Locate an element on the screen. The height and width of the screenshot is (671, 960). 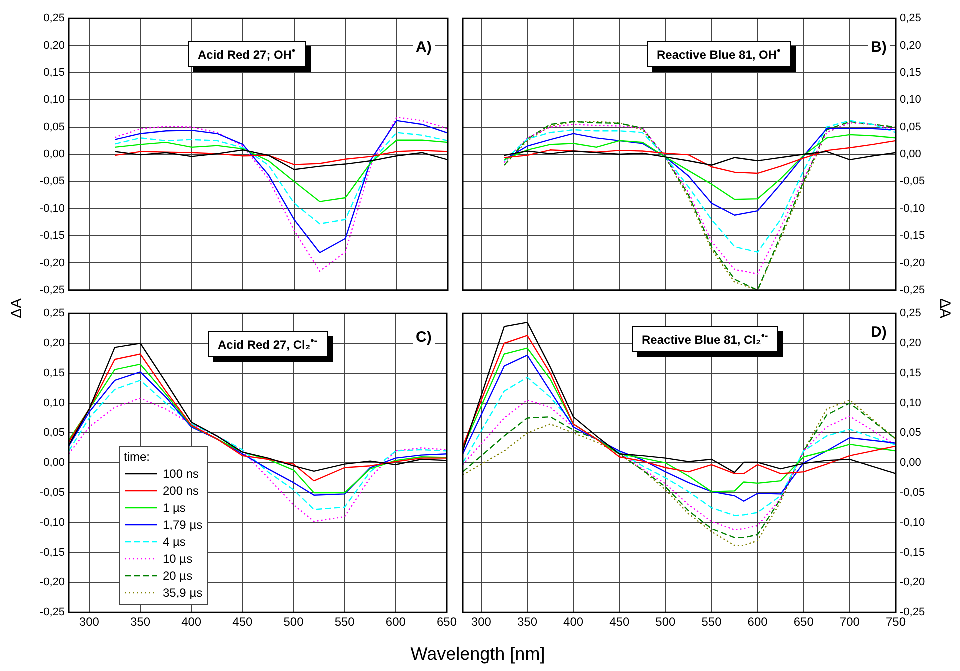
annotation: Reactive Blue 81, Cl₂$^{•-}$ is located at coordinates (705, 339).